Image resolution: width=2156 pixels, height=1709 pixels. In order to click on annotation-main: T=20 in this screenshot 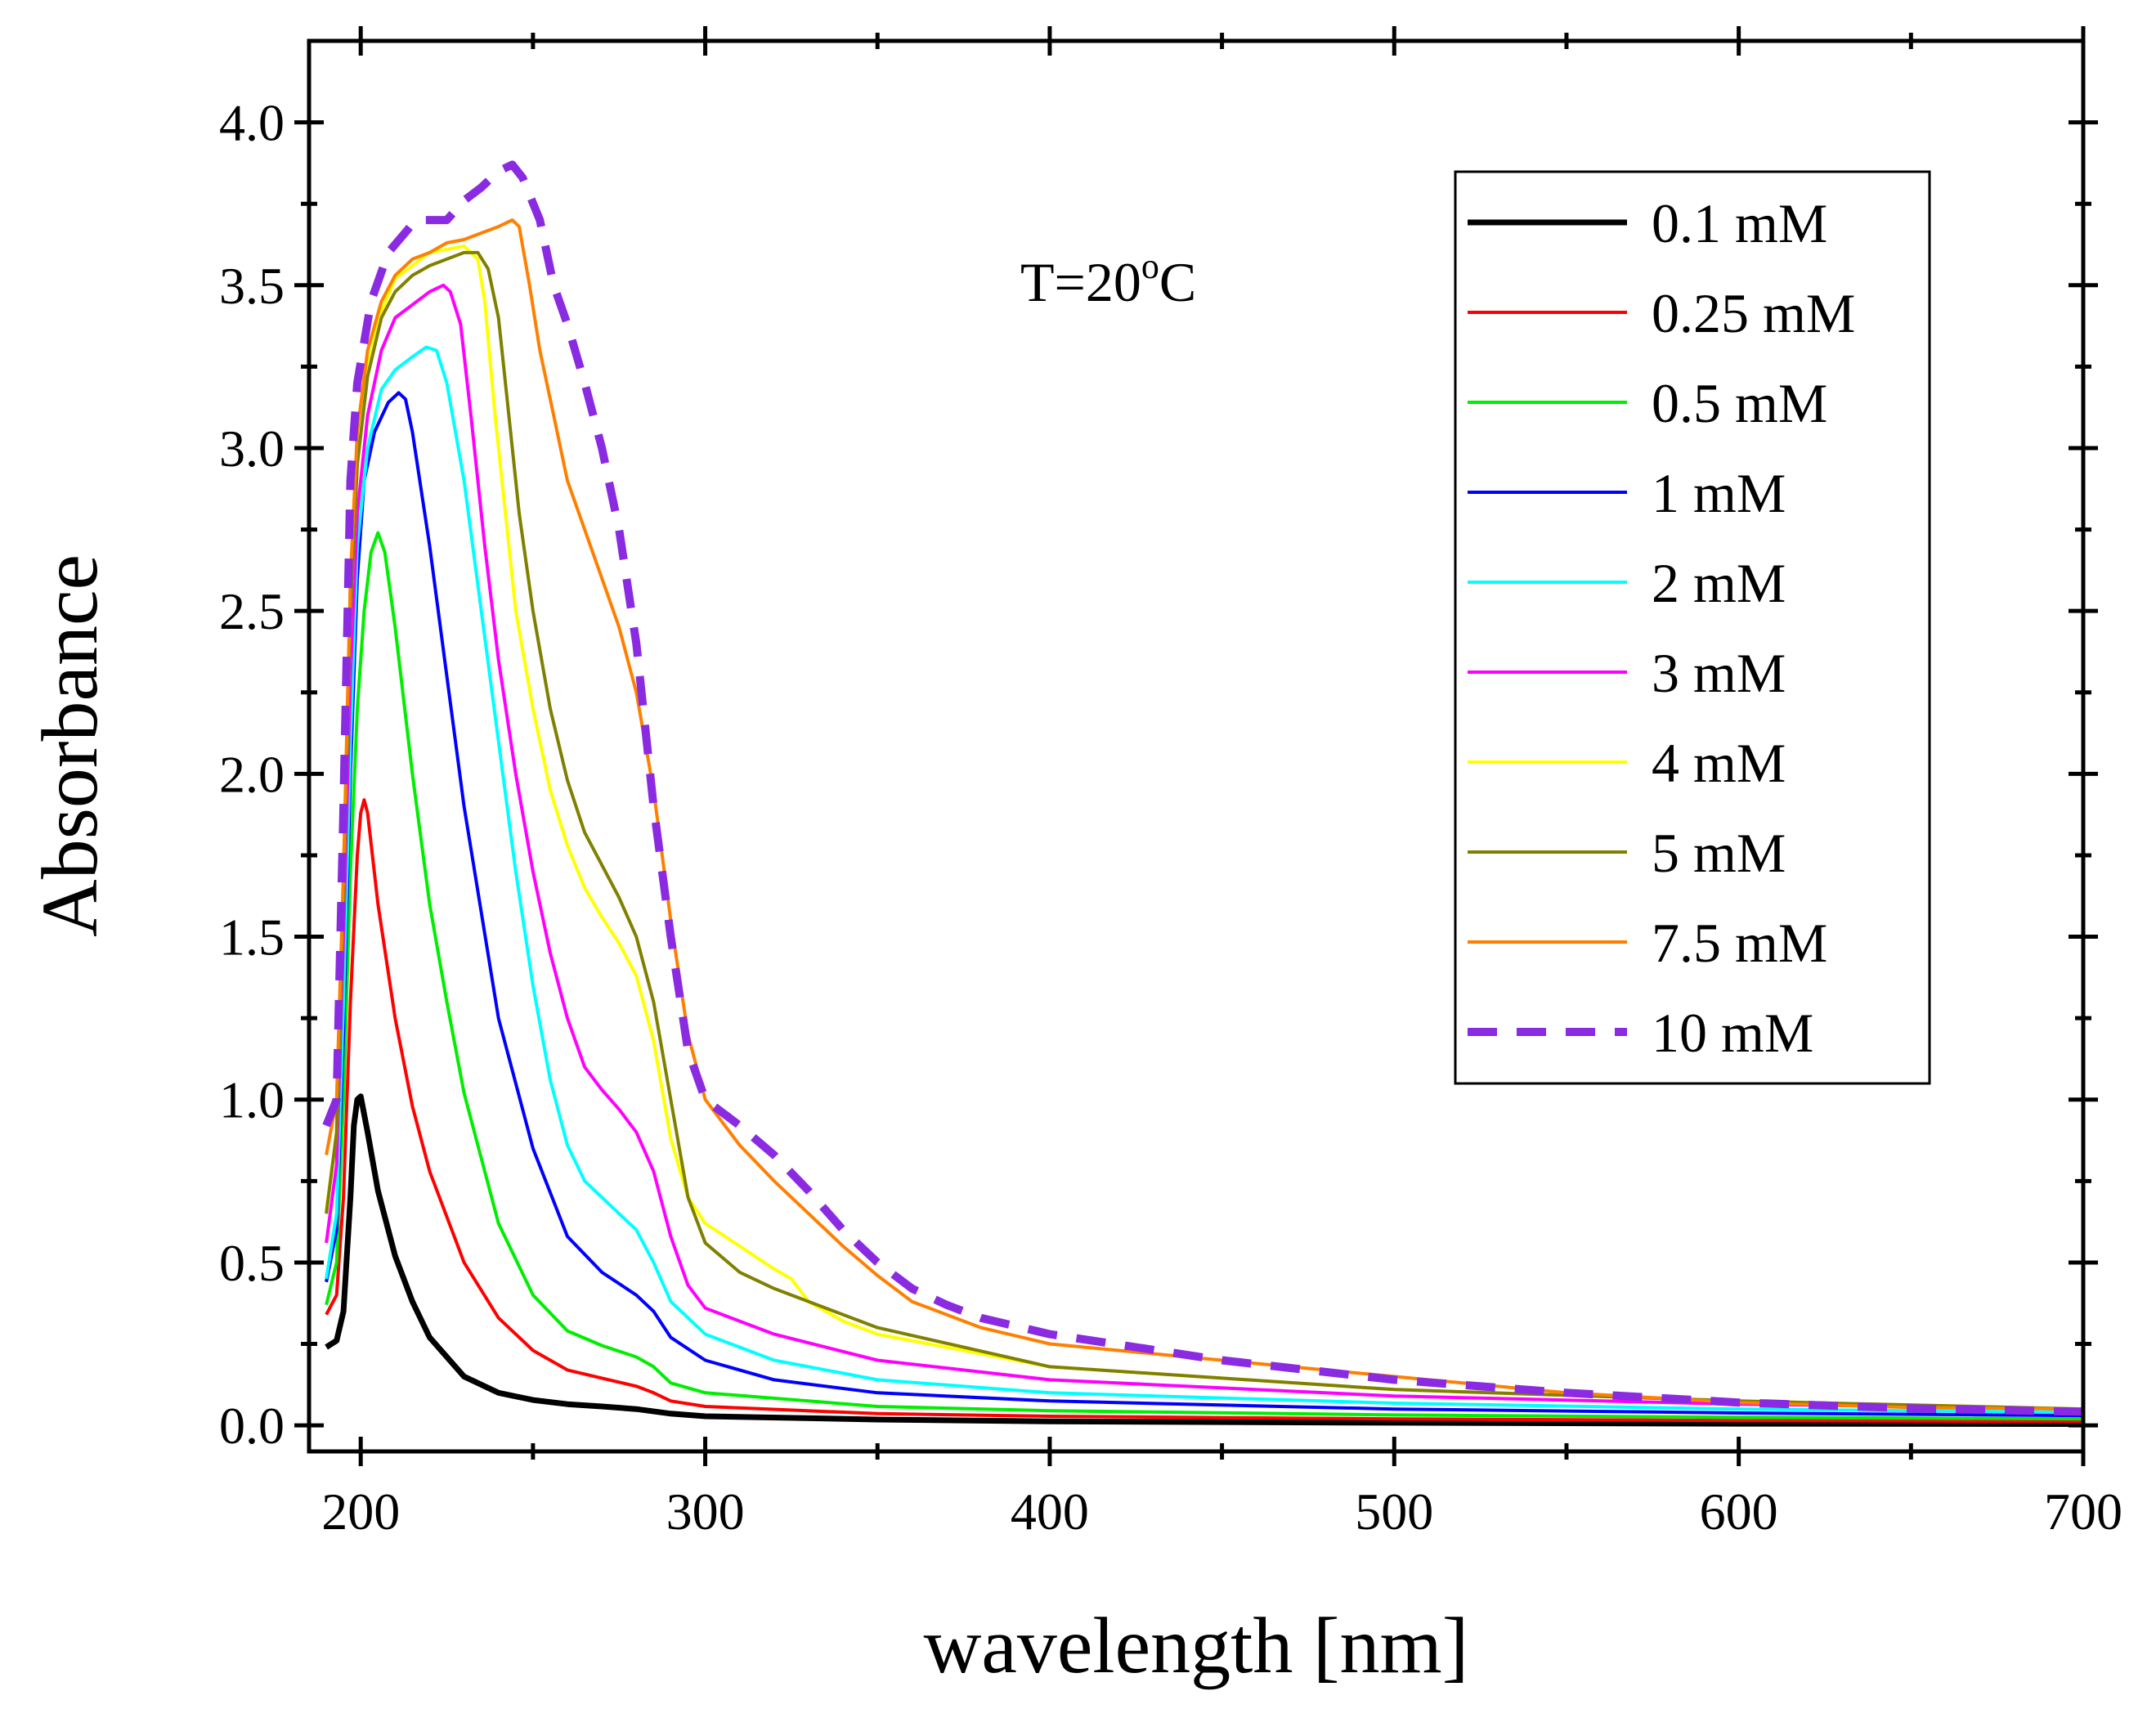, I will do `click(1080, 282)`.